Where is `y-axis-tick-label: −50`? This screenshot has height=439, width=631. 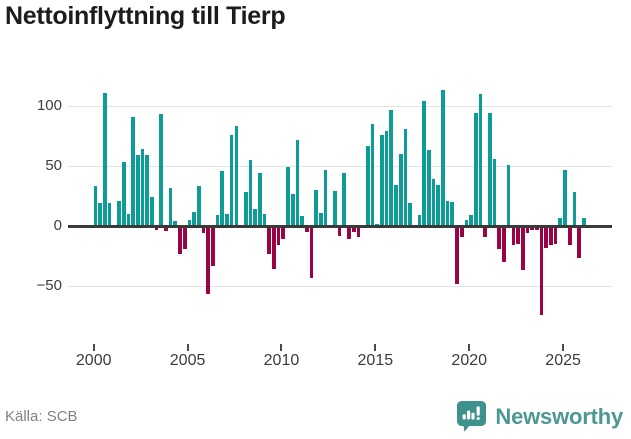 y-axis-tick-label: −50 is located at coordinates (49, 285).